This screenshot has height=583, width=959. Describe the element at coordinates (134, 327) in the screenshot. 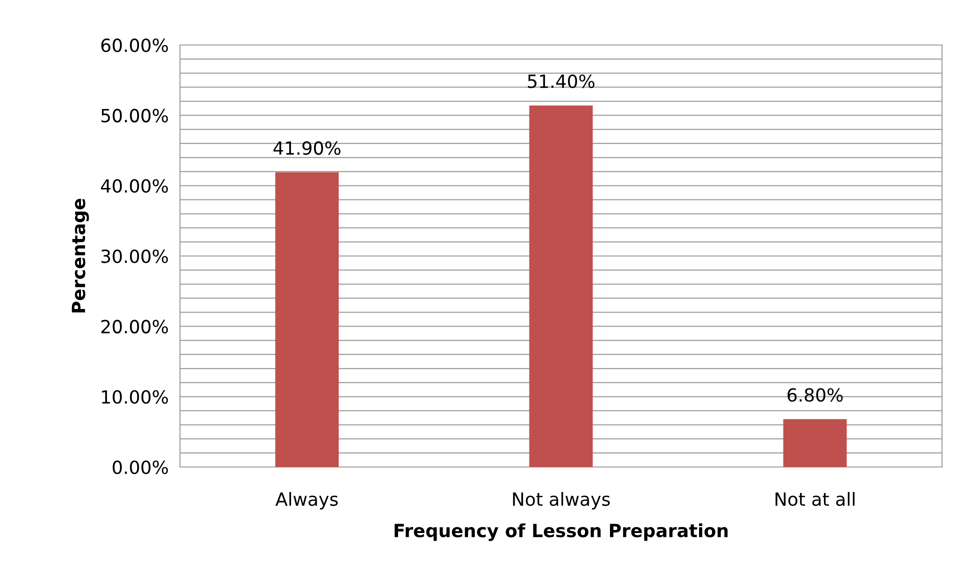

I see `y-tick-label: 20.00%` at that location.